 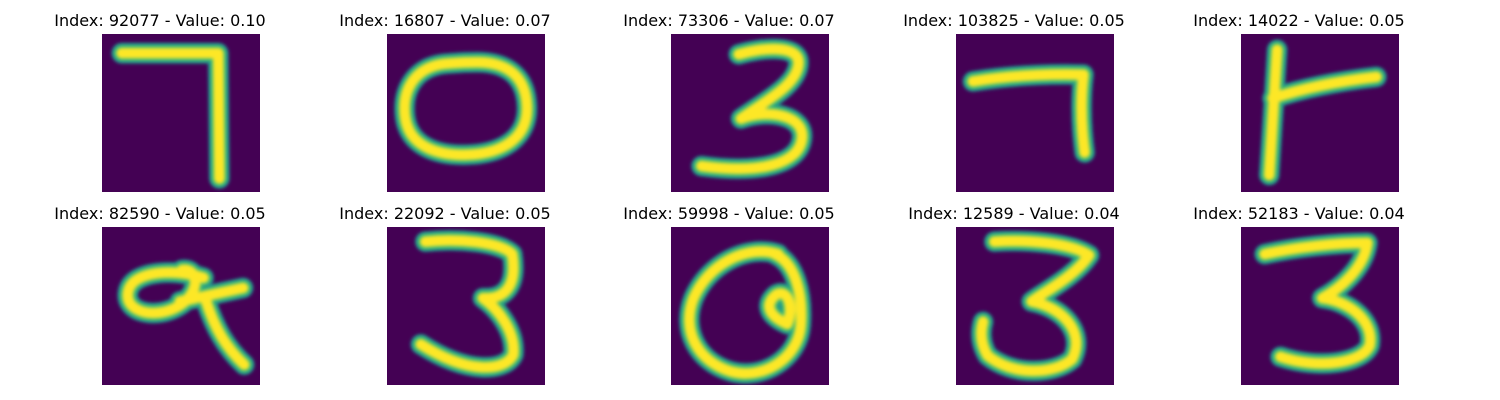 I want to click on index-value: 92077, so click(x=134, y=20).